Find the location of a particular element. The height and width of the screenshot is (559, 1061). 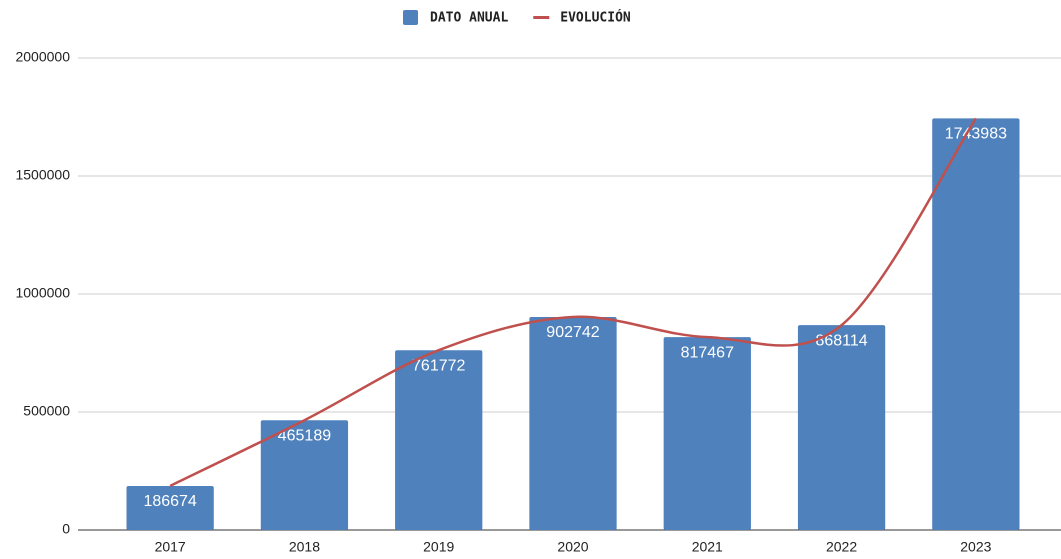

x-tick-label: 2023 is located at coordinates (975, 547).